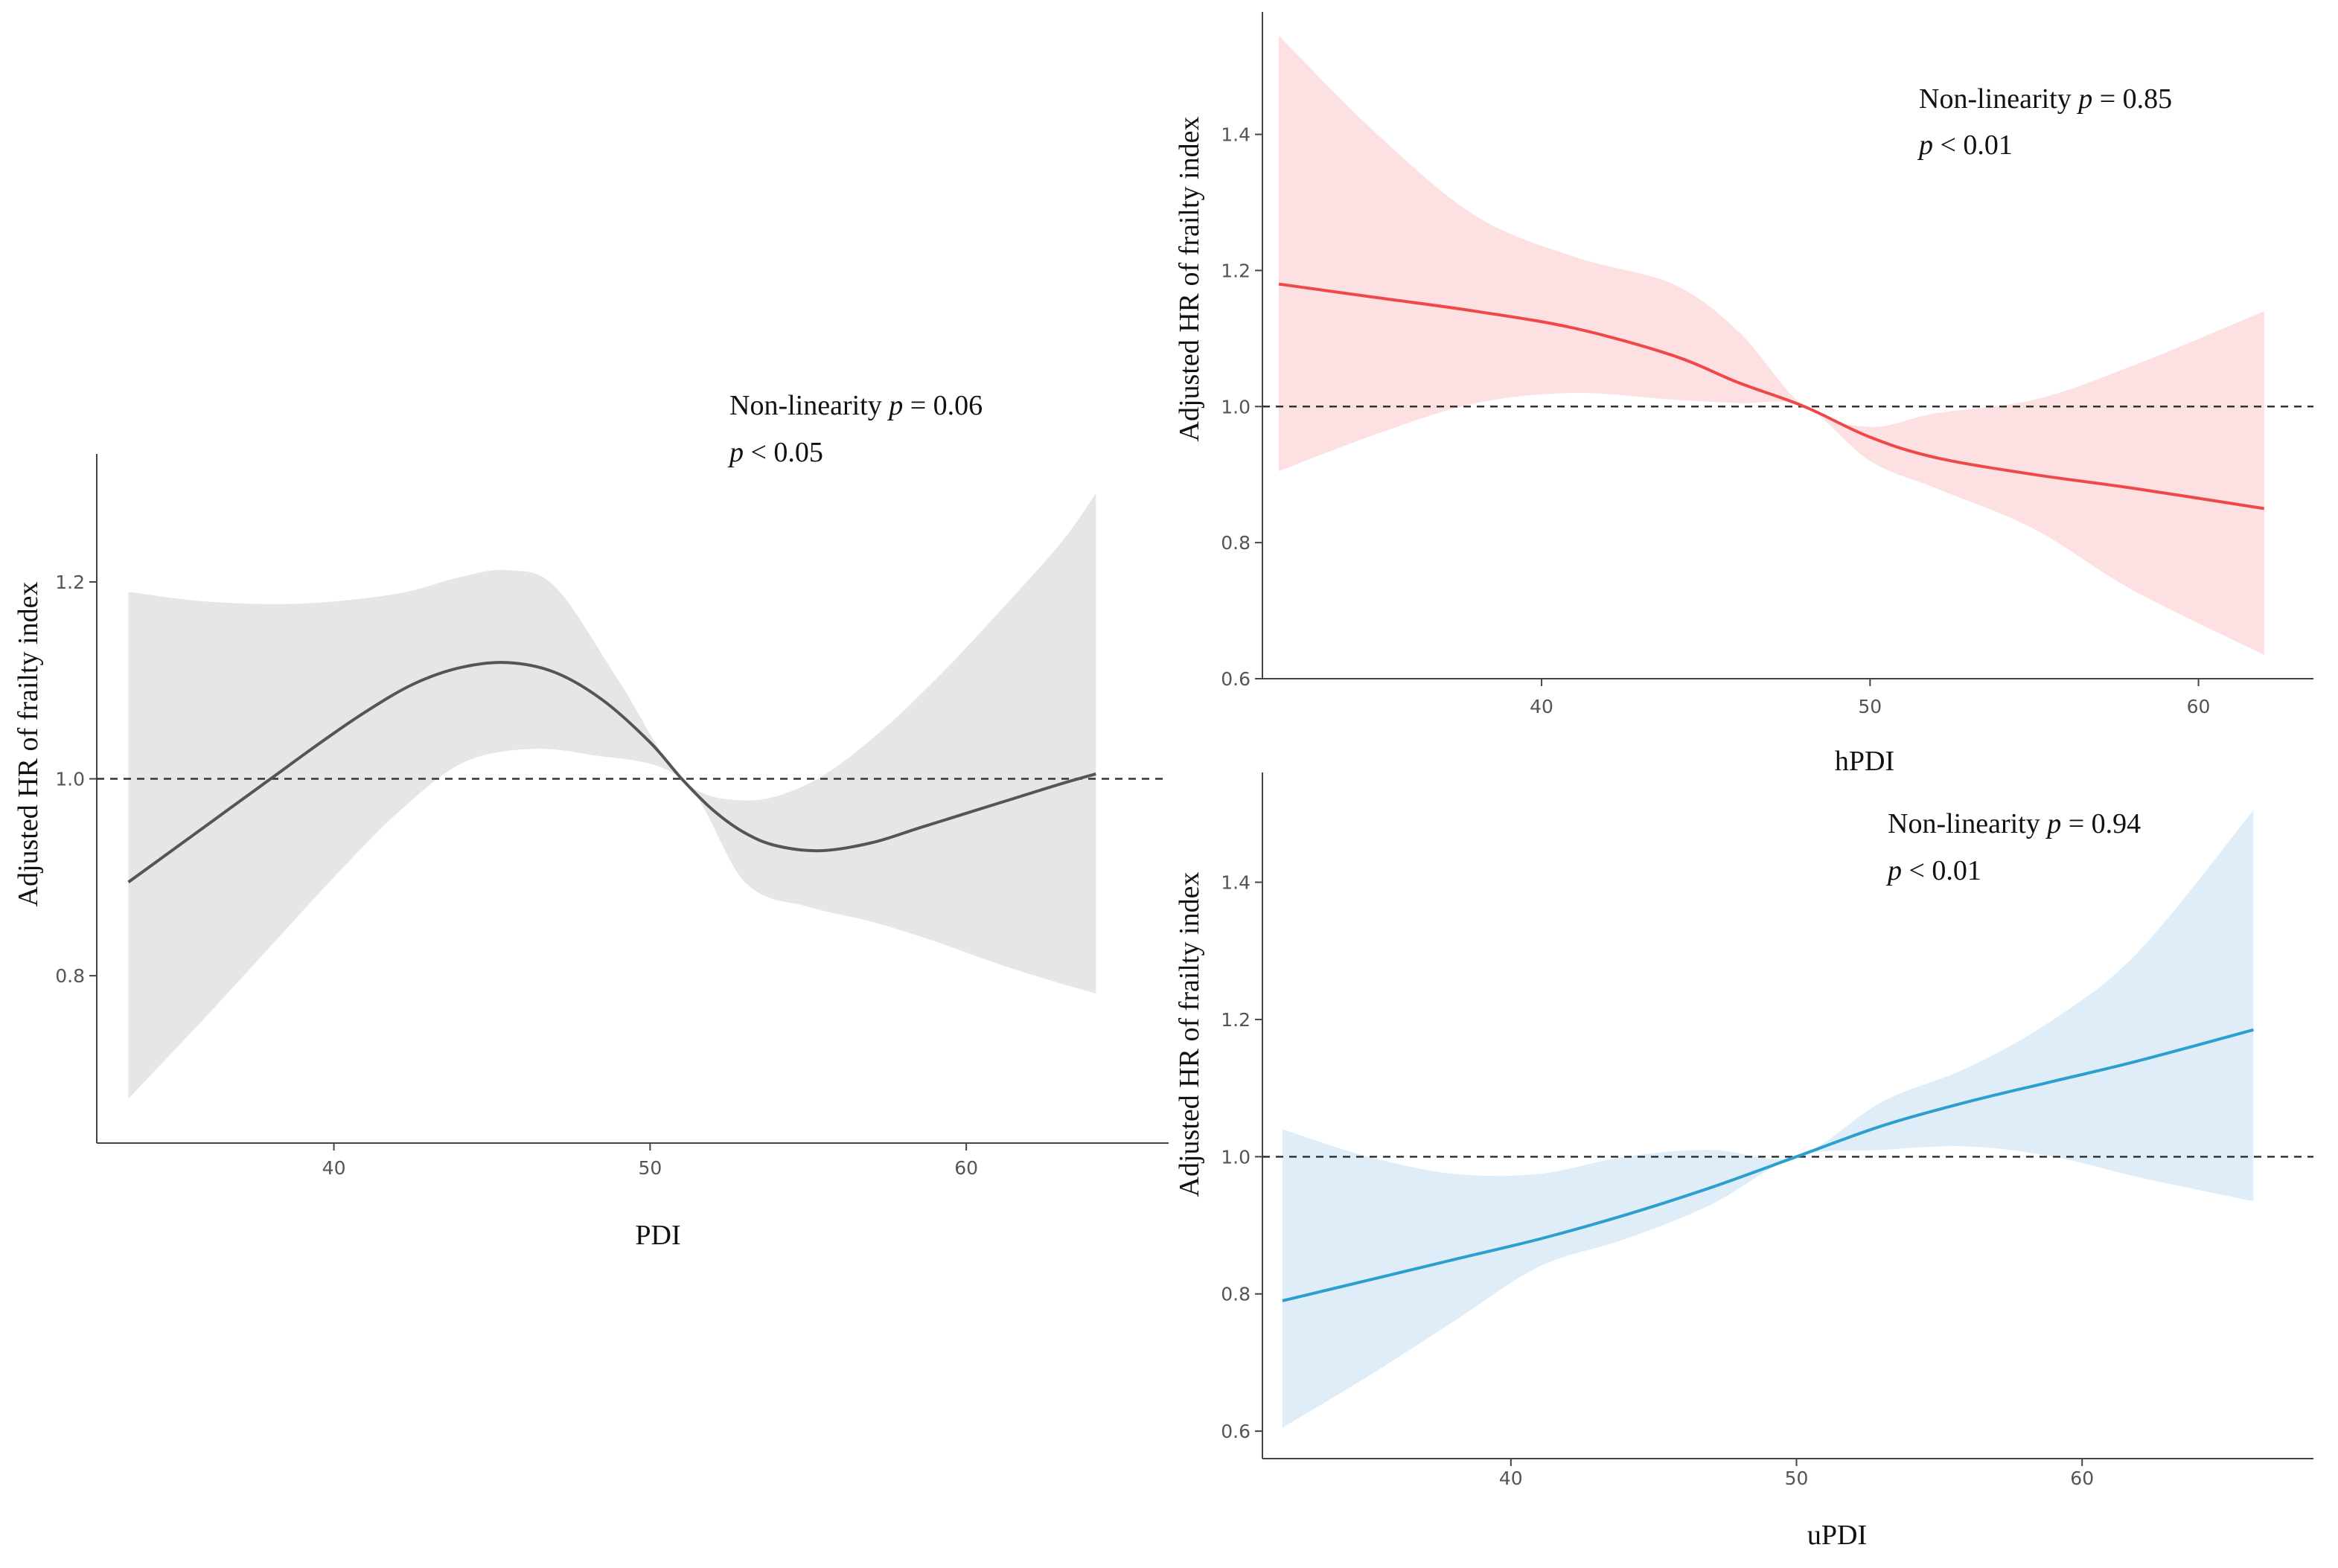 Image resolution: width=2338 pixels, height=1568 pixels. What do you see at coordinates (2014, 823) in the screenshot?
I see `nonlinearity-annotation: Non-linearity p = 0.94` at bounding box center [2014, 823].